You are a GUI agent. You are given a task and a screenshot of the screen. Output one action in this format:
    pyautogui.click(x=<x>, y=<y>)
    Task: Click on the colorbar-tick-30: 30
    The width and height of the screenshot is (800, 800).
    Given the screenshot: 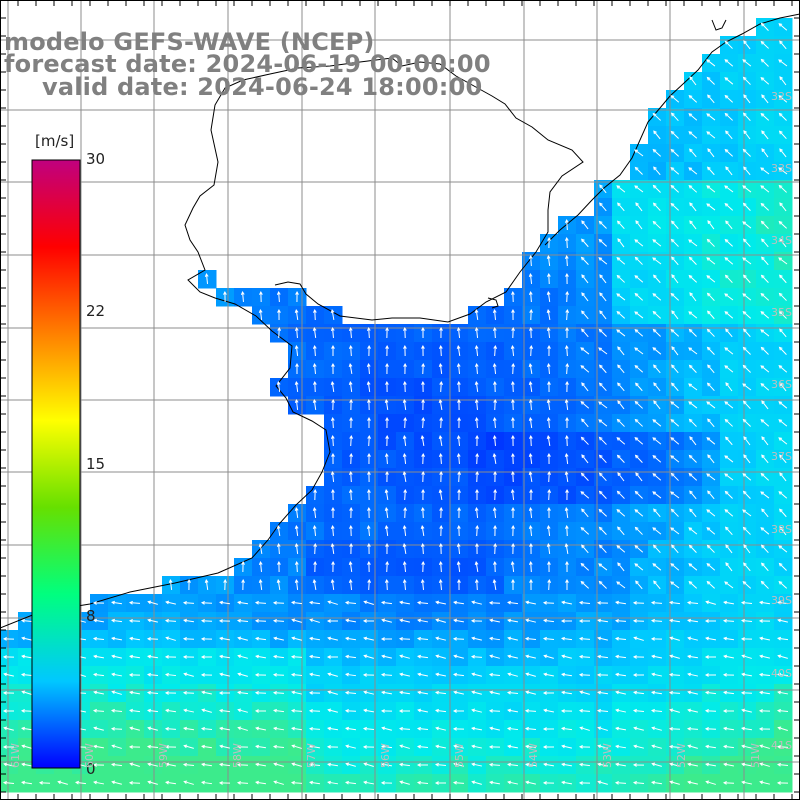 What is the action you would take?
    pyautogui.click(x=96, y=159)
    